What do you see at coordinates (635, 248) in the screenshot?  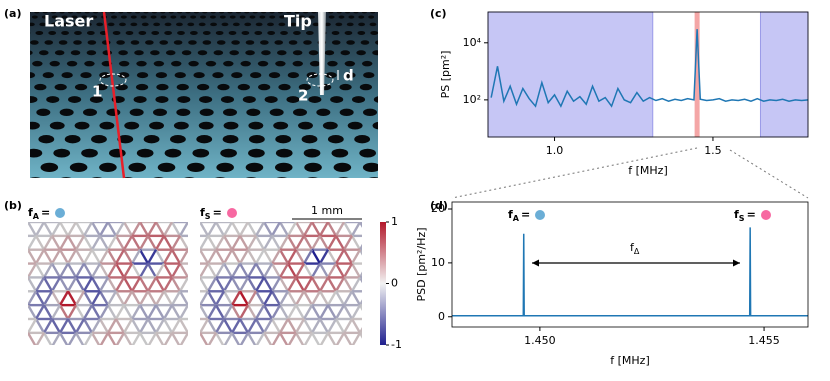 I see `delta-label: fΔ` at bounding box center [635, 248].